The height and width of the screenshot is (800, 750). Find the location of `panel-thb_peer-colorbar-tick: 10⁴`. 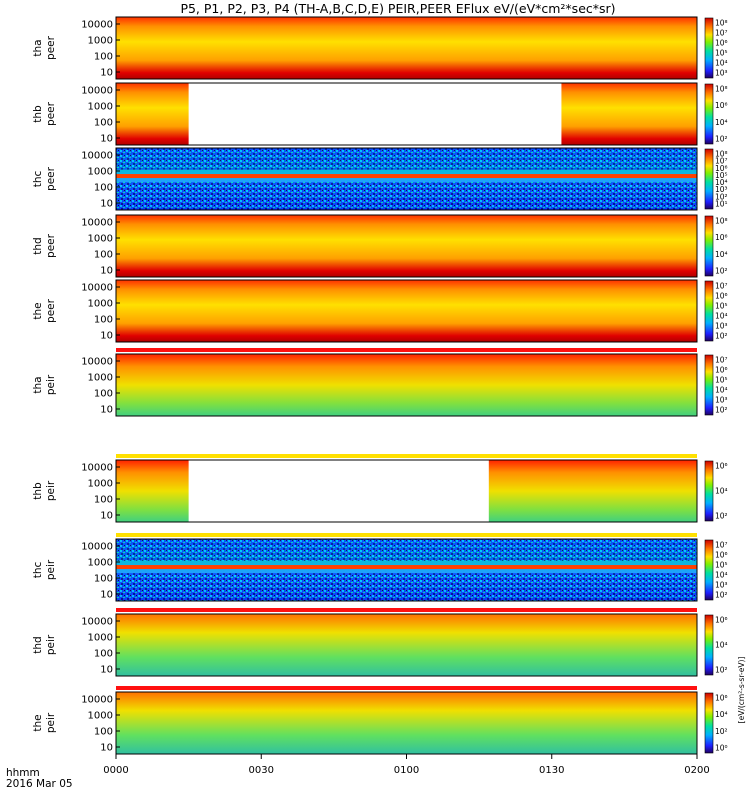

panel-thb_peer-colorbar-tick: 10⁴ is located at coordinates (721, 122).